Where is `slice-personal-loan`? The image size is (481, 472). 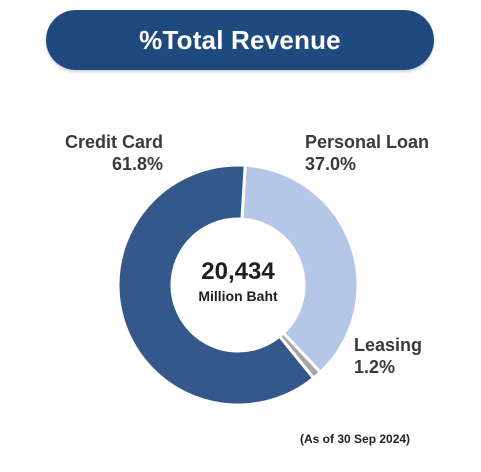 slice-personal-loan is located at coordinates (300, 269).